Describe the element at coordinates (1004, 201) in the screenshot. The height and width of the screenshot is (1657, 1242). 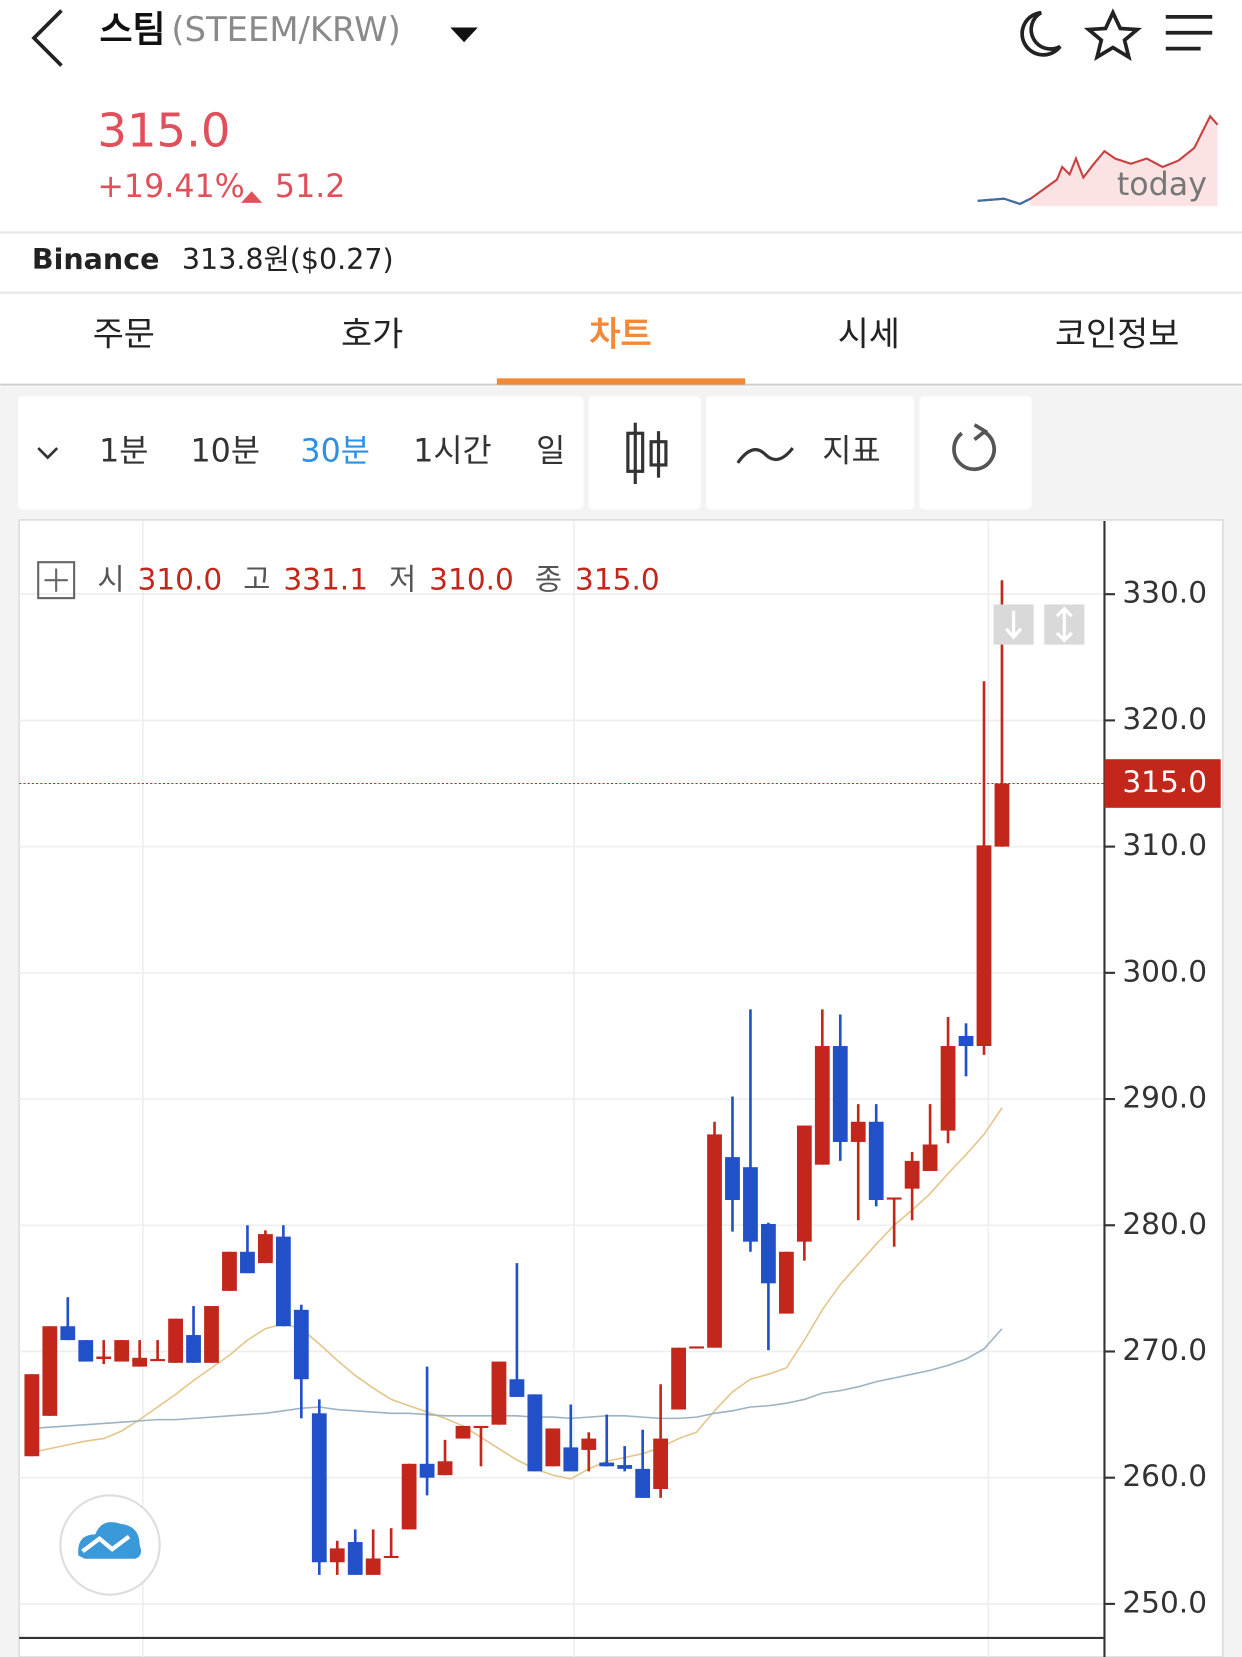
I see `sparkline-prev` at that location.